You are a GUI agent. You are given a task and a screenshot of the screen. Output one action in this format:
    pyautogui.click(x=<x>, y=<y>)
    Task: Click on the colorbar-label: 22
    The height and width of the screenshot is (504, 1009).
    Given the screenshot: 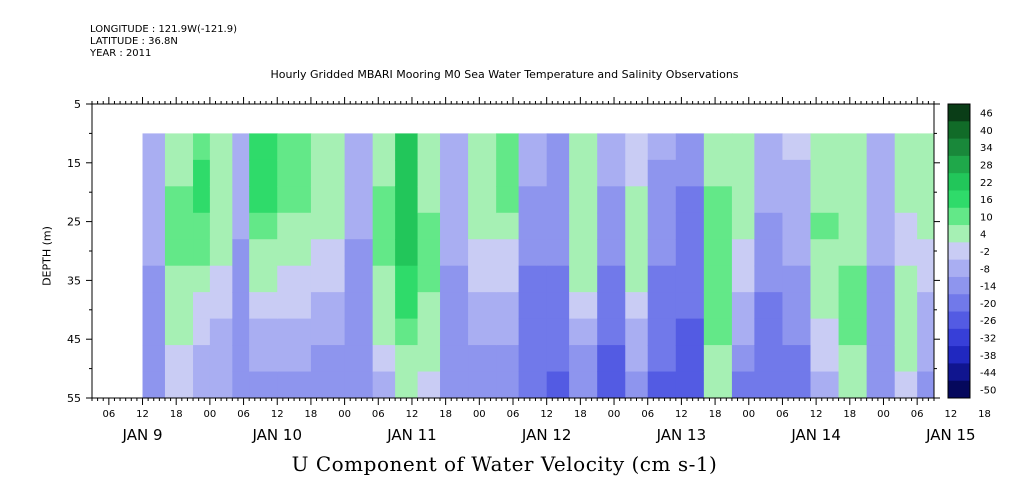 What is the action you would take?
    pyautogui.click(x=986, y=183)
    